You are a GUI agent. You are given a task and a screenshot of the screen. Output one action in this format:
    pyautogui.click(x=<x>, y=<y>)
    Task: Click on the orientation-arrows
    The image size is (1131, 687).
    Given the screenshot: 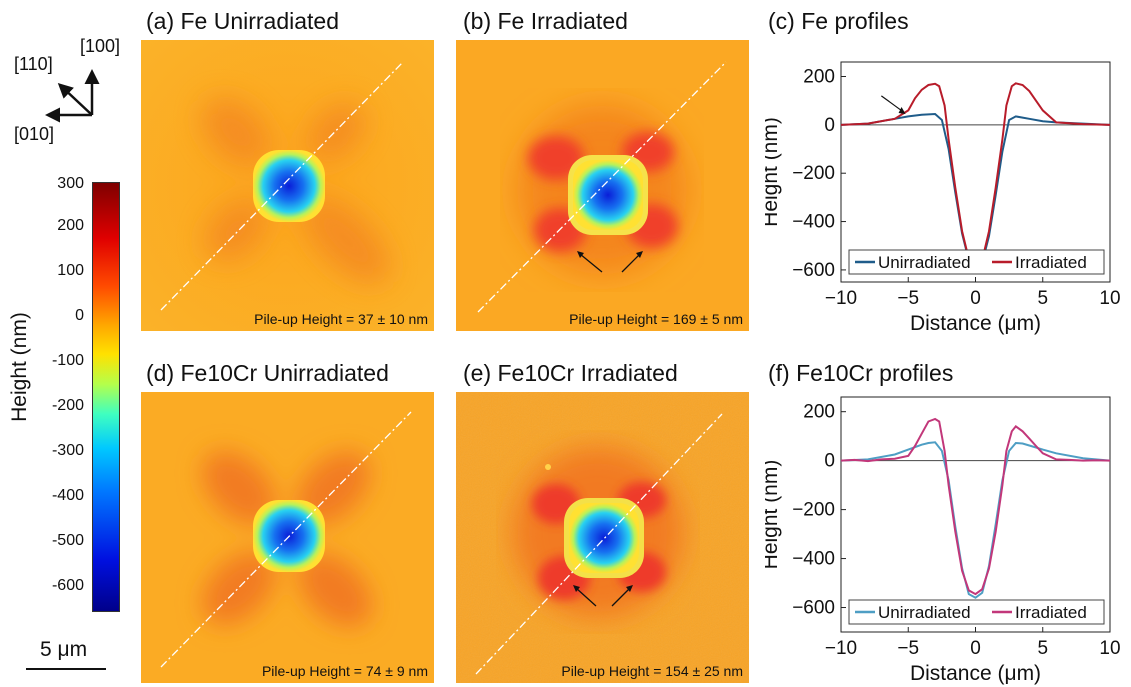 What is the action you would take?
    pyautogui.click(x=72, y=96)
    